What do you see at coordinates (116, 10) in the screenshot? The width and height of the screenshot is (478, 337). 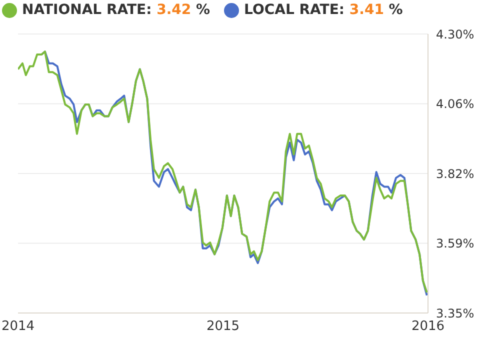 I see `legend-label: NATIONAL RATE: 3.42 %` at bounding box center [116, 10].